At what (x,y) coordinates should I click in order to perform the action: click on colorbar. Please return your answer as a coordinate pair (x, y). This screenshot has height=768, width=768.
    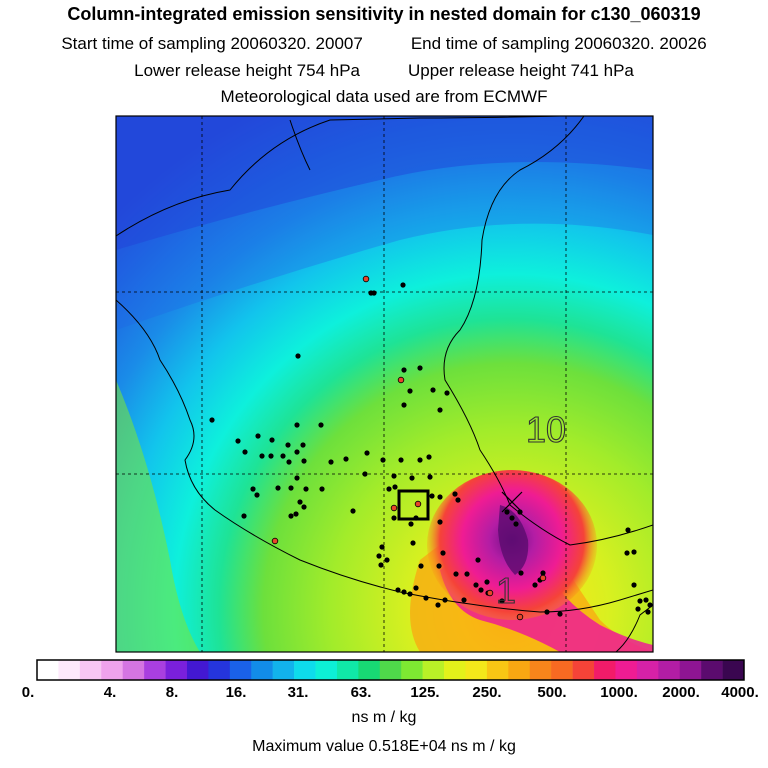
    Looking at the image, I should click on (390, 670).